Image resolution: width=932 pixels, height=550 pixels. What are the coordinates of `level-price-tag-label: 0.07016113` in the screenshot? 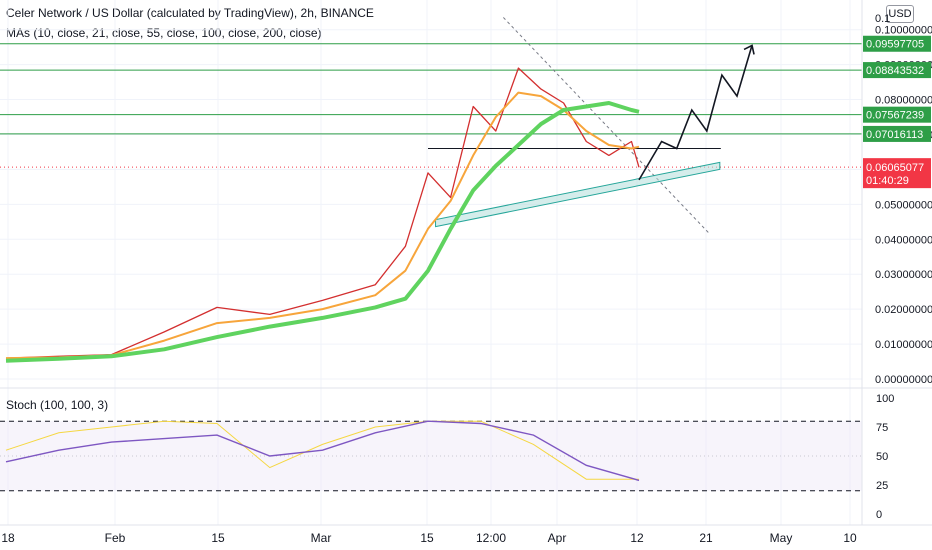 It's located at (894, 135).